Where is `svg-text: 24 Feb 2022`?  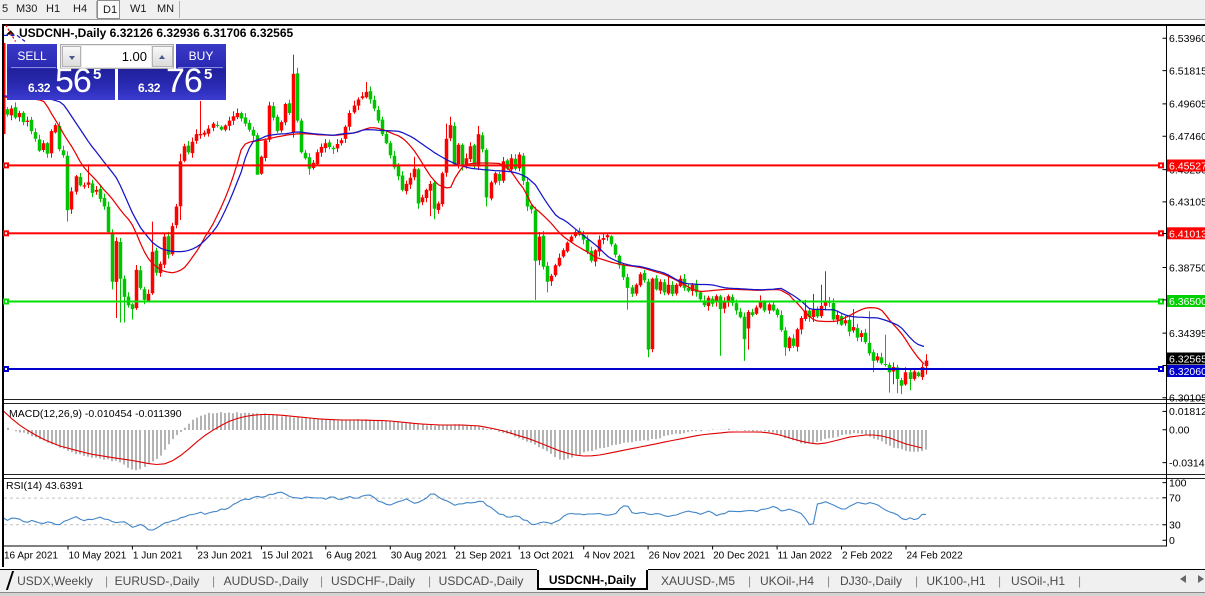 svg-text: 24 Feb 2022 is located at coordinates (935, 556).